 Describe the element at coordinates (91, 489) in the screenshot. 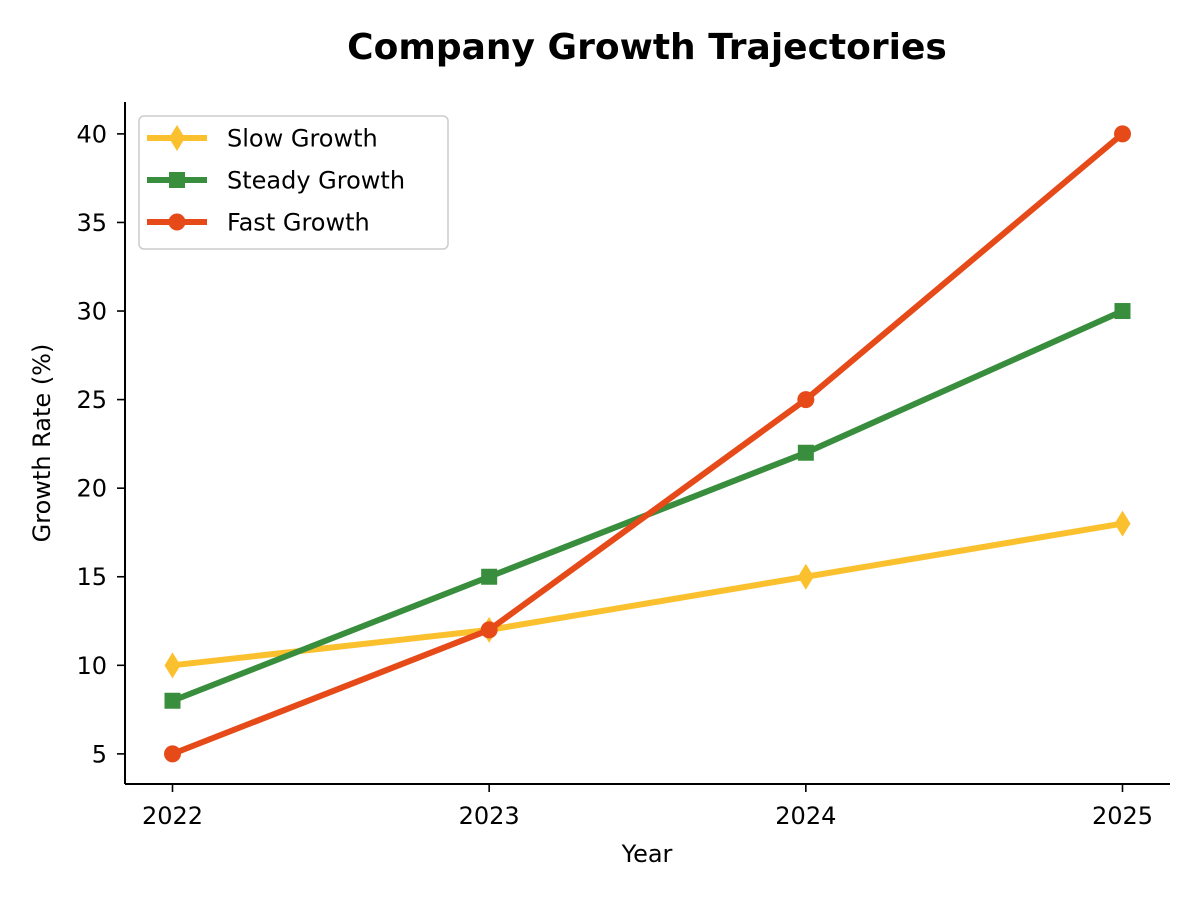

I see `y-tick-label: 20` at that location.